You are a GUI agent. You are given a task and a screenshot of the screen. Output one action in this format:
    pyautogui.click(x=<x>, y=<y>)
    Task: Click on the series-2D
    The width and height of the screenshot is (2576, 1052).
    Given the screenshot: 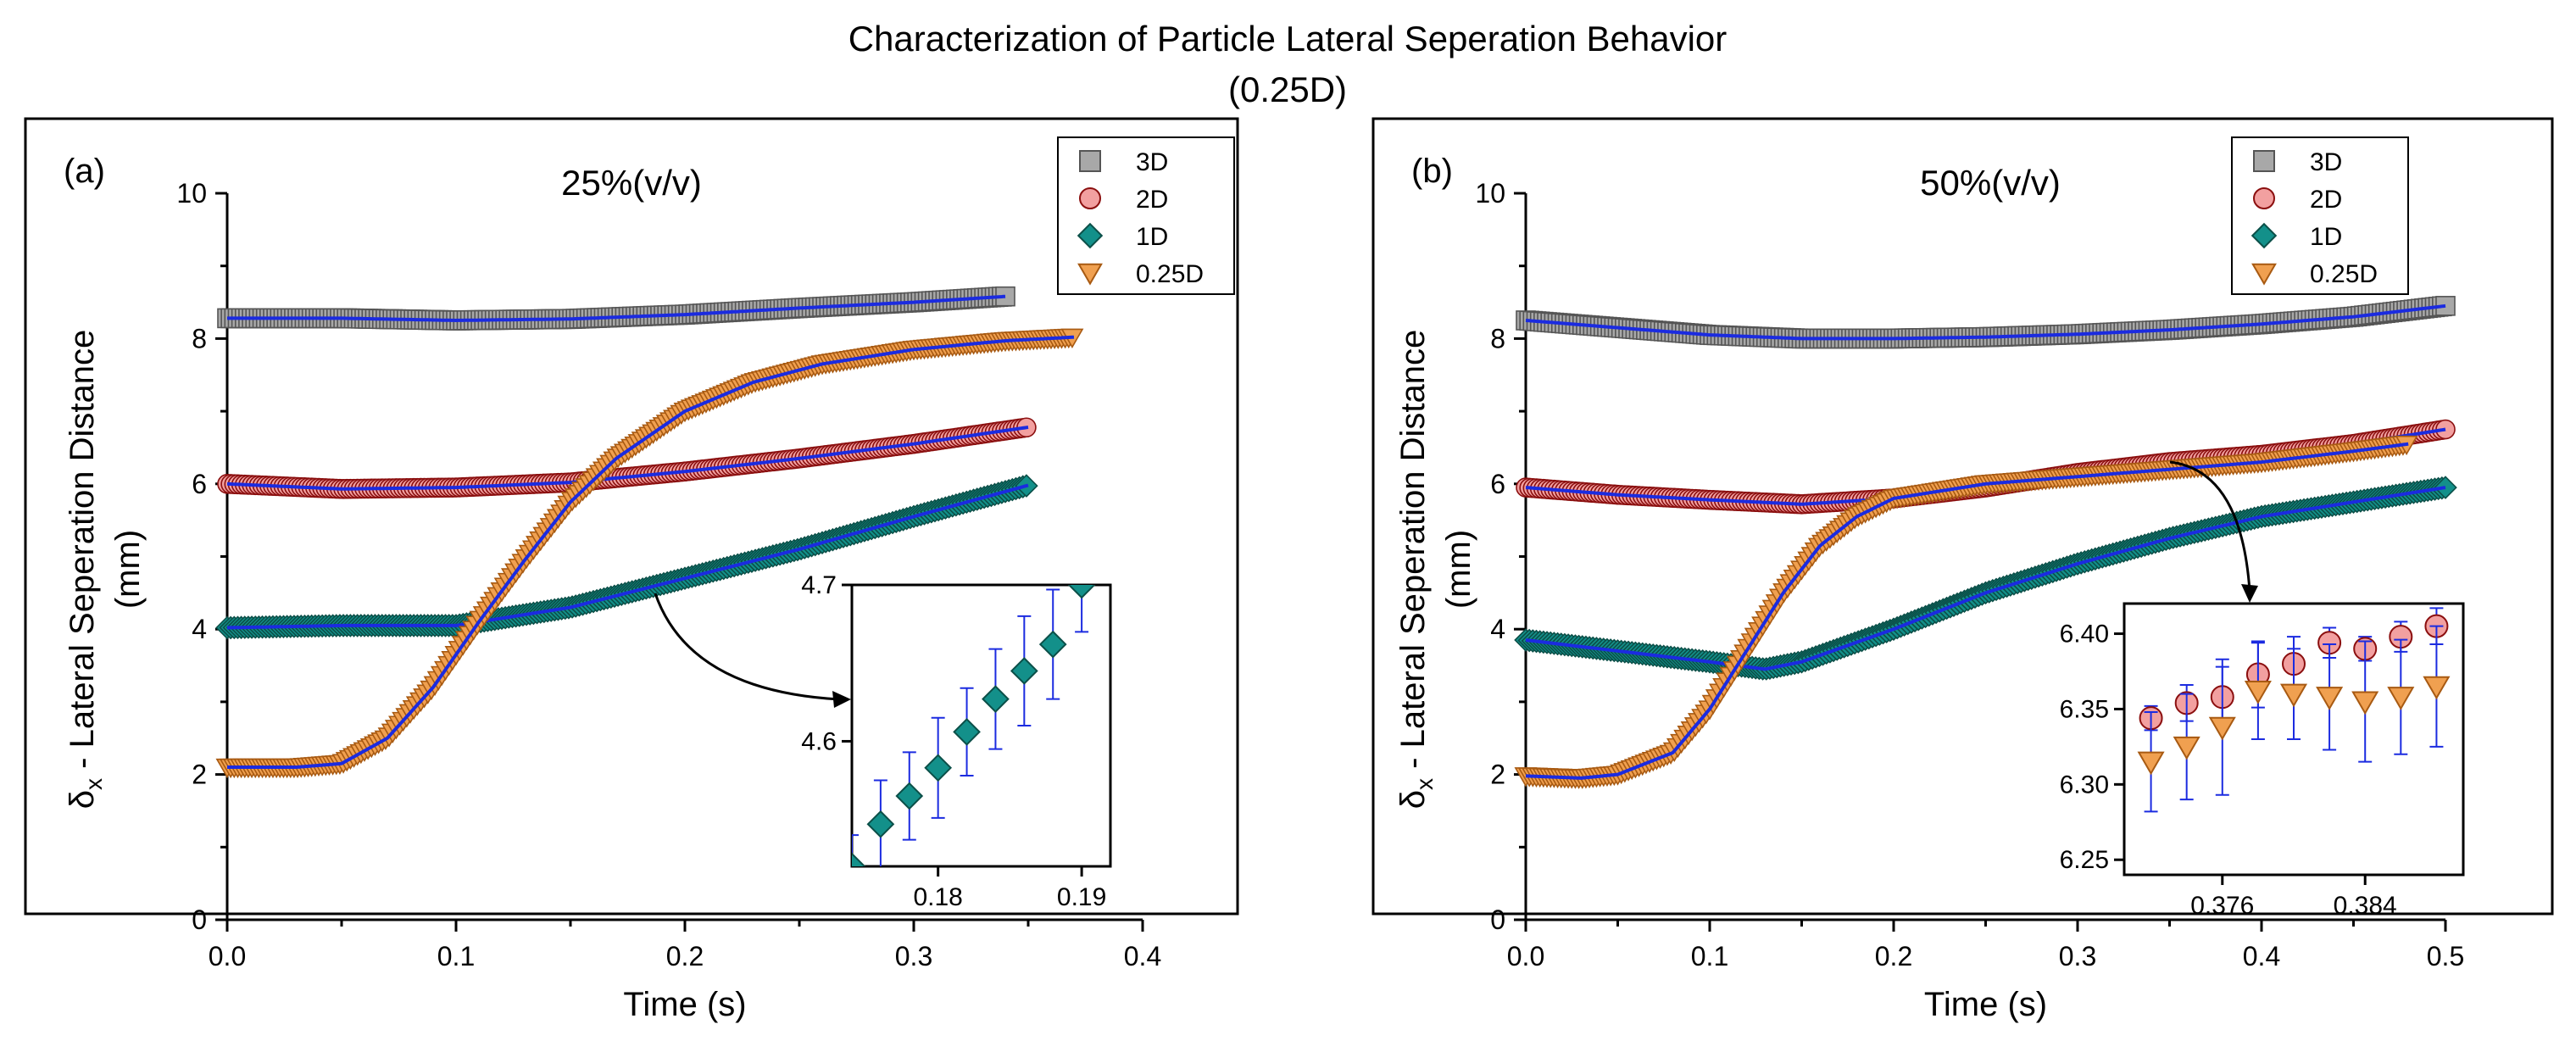 What is the action you would take?
    pyautogui.click(x=627, y=458)
    